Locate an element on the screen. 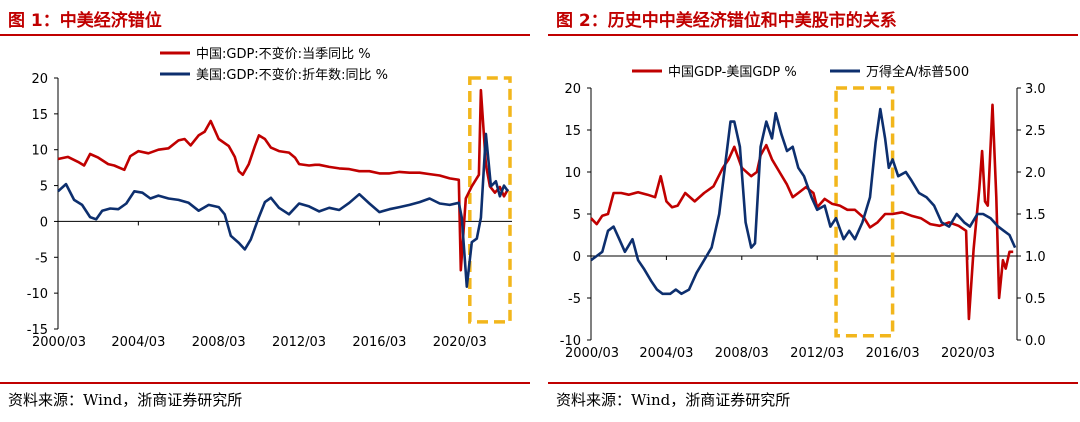 This screenshot has height=422, width=1080. chart1-x-tick-label: 2000/03 is located at coordinates (59, 342).